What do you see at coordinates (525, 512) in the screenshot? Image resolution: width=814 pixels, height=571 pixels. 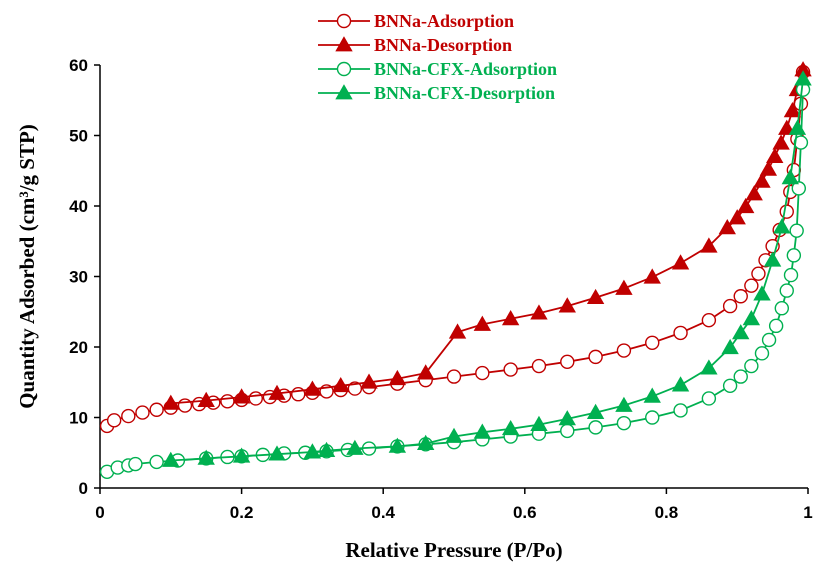 I see `x-tick-label: 0.6` at bounding box center [525, 512].